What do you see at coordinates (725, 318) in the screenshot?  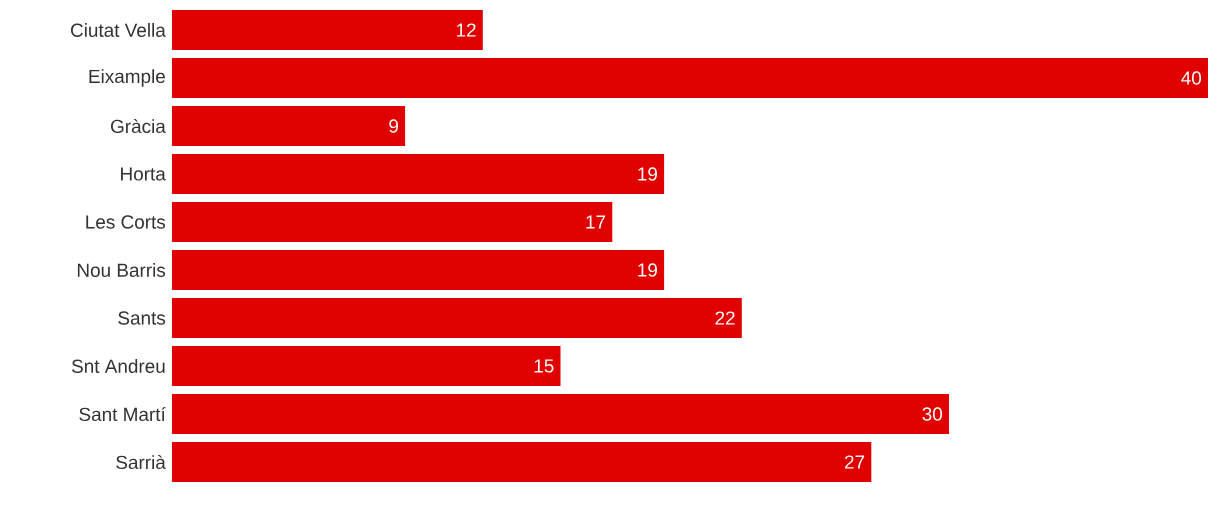 I see `data-label: 22` at bounding box center [725, 318].